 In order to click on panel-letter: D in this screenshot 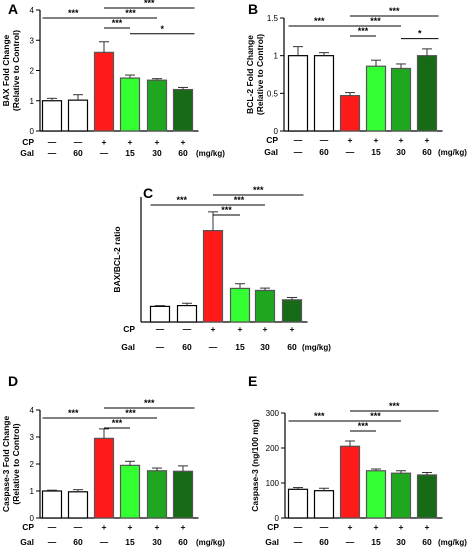, I will do `click(13, 381)`.